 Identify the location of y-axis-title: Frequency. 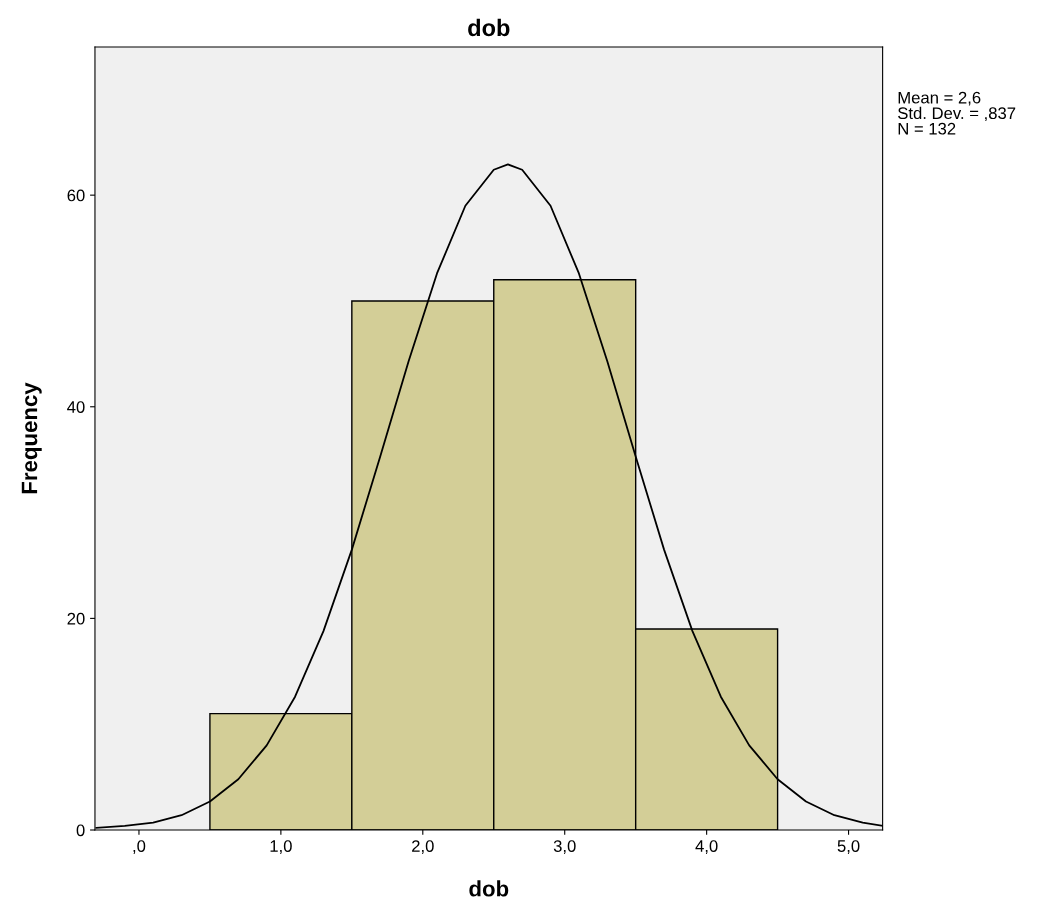
(31, 438).